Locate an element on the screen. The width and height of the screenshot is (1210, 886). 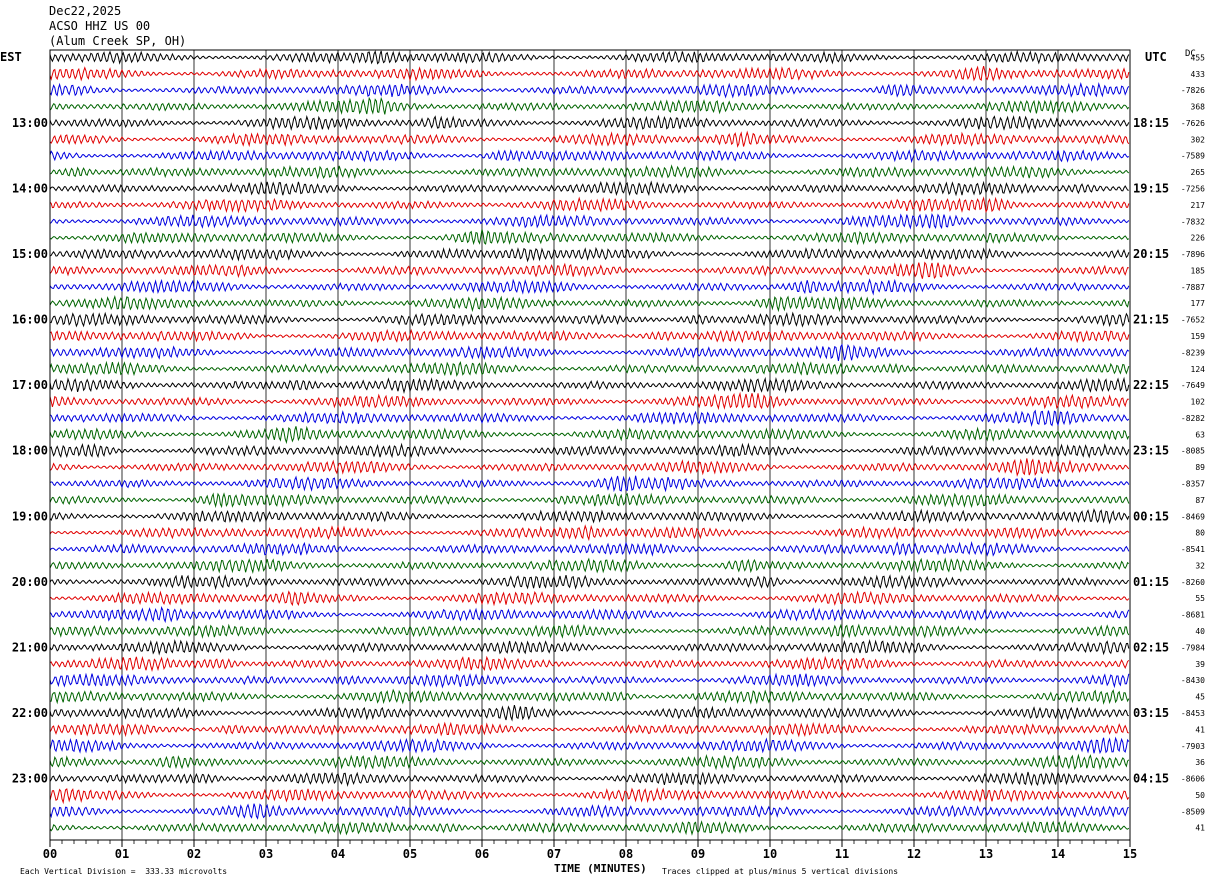
x-tick-label: 05 is located at coordinates (410, 854).